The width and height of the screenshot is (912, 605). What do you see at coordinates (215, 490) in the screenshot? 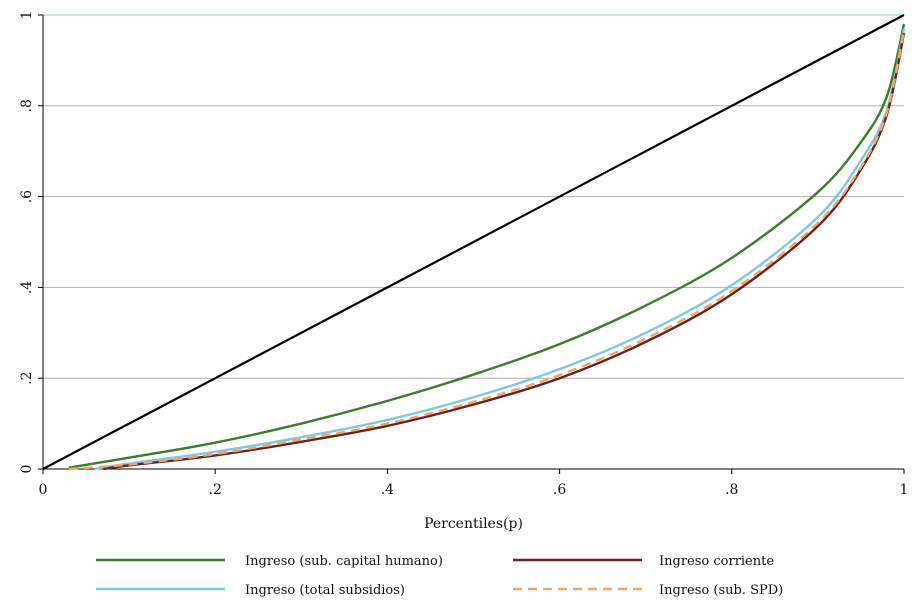
I see `x-tick-label: .2` at bounding box center [215, 490].